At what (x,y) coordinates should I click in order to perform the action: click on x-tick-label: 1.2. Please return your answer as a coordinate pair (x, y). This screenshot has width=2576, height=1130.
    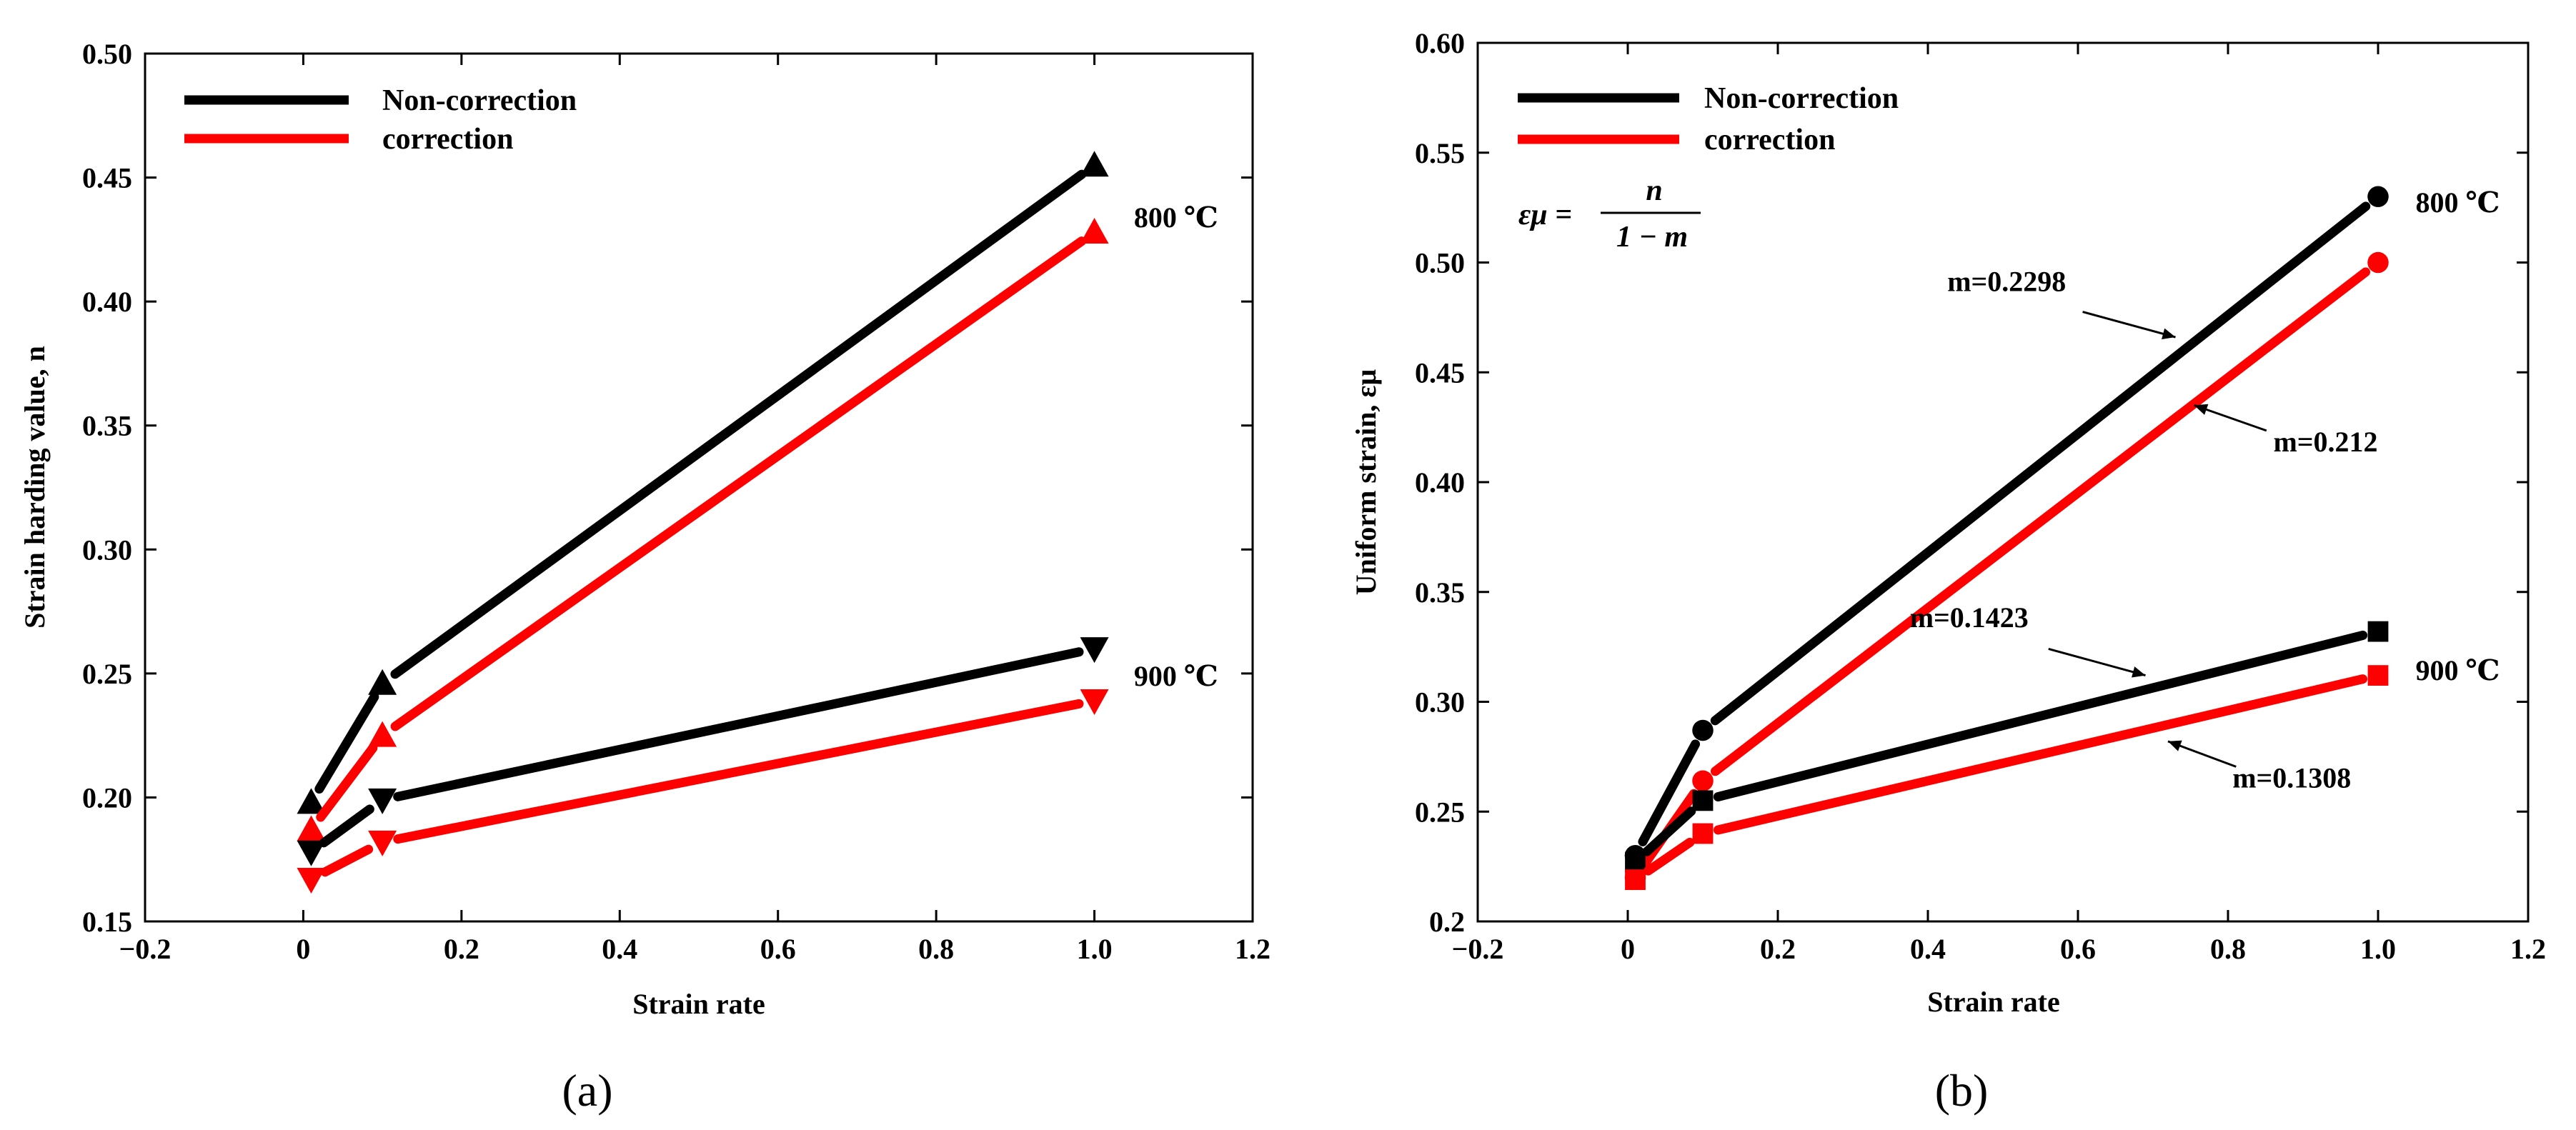
    Looking at the image, I should click on (1252, 949).